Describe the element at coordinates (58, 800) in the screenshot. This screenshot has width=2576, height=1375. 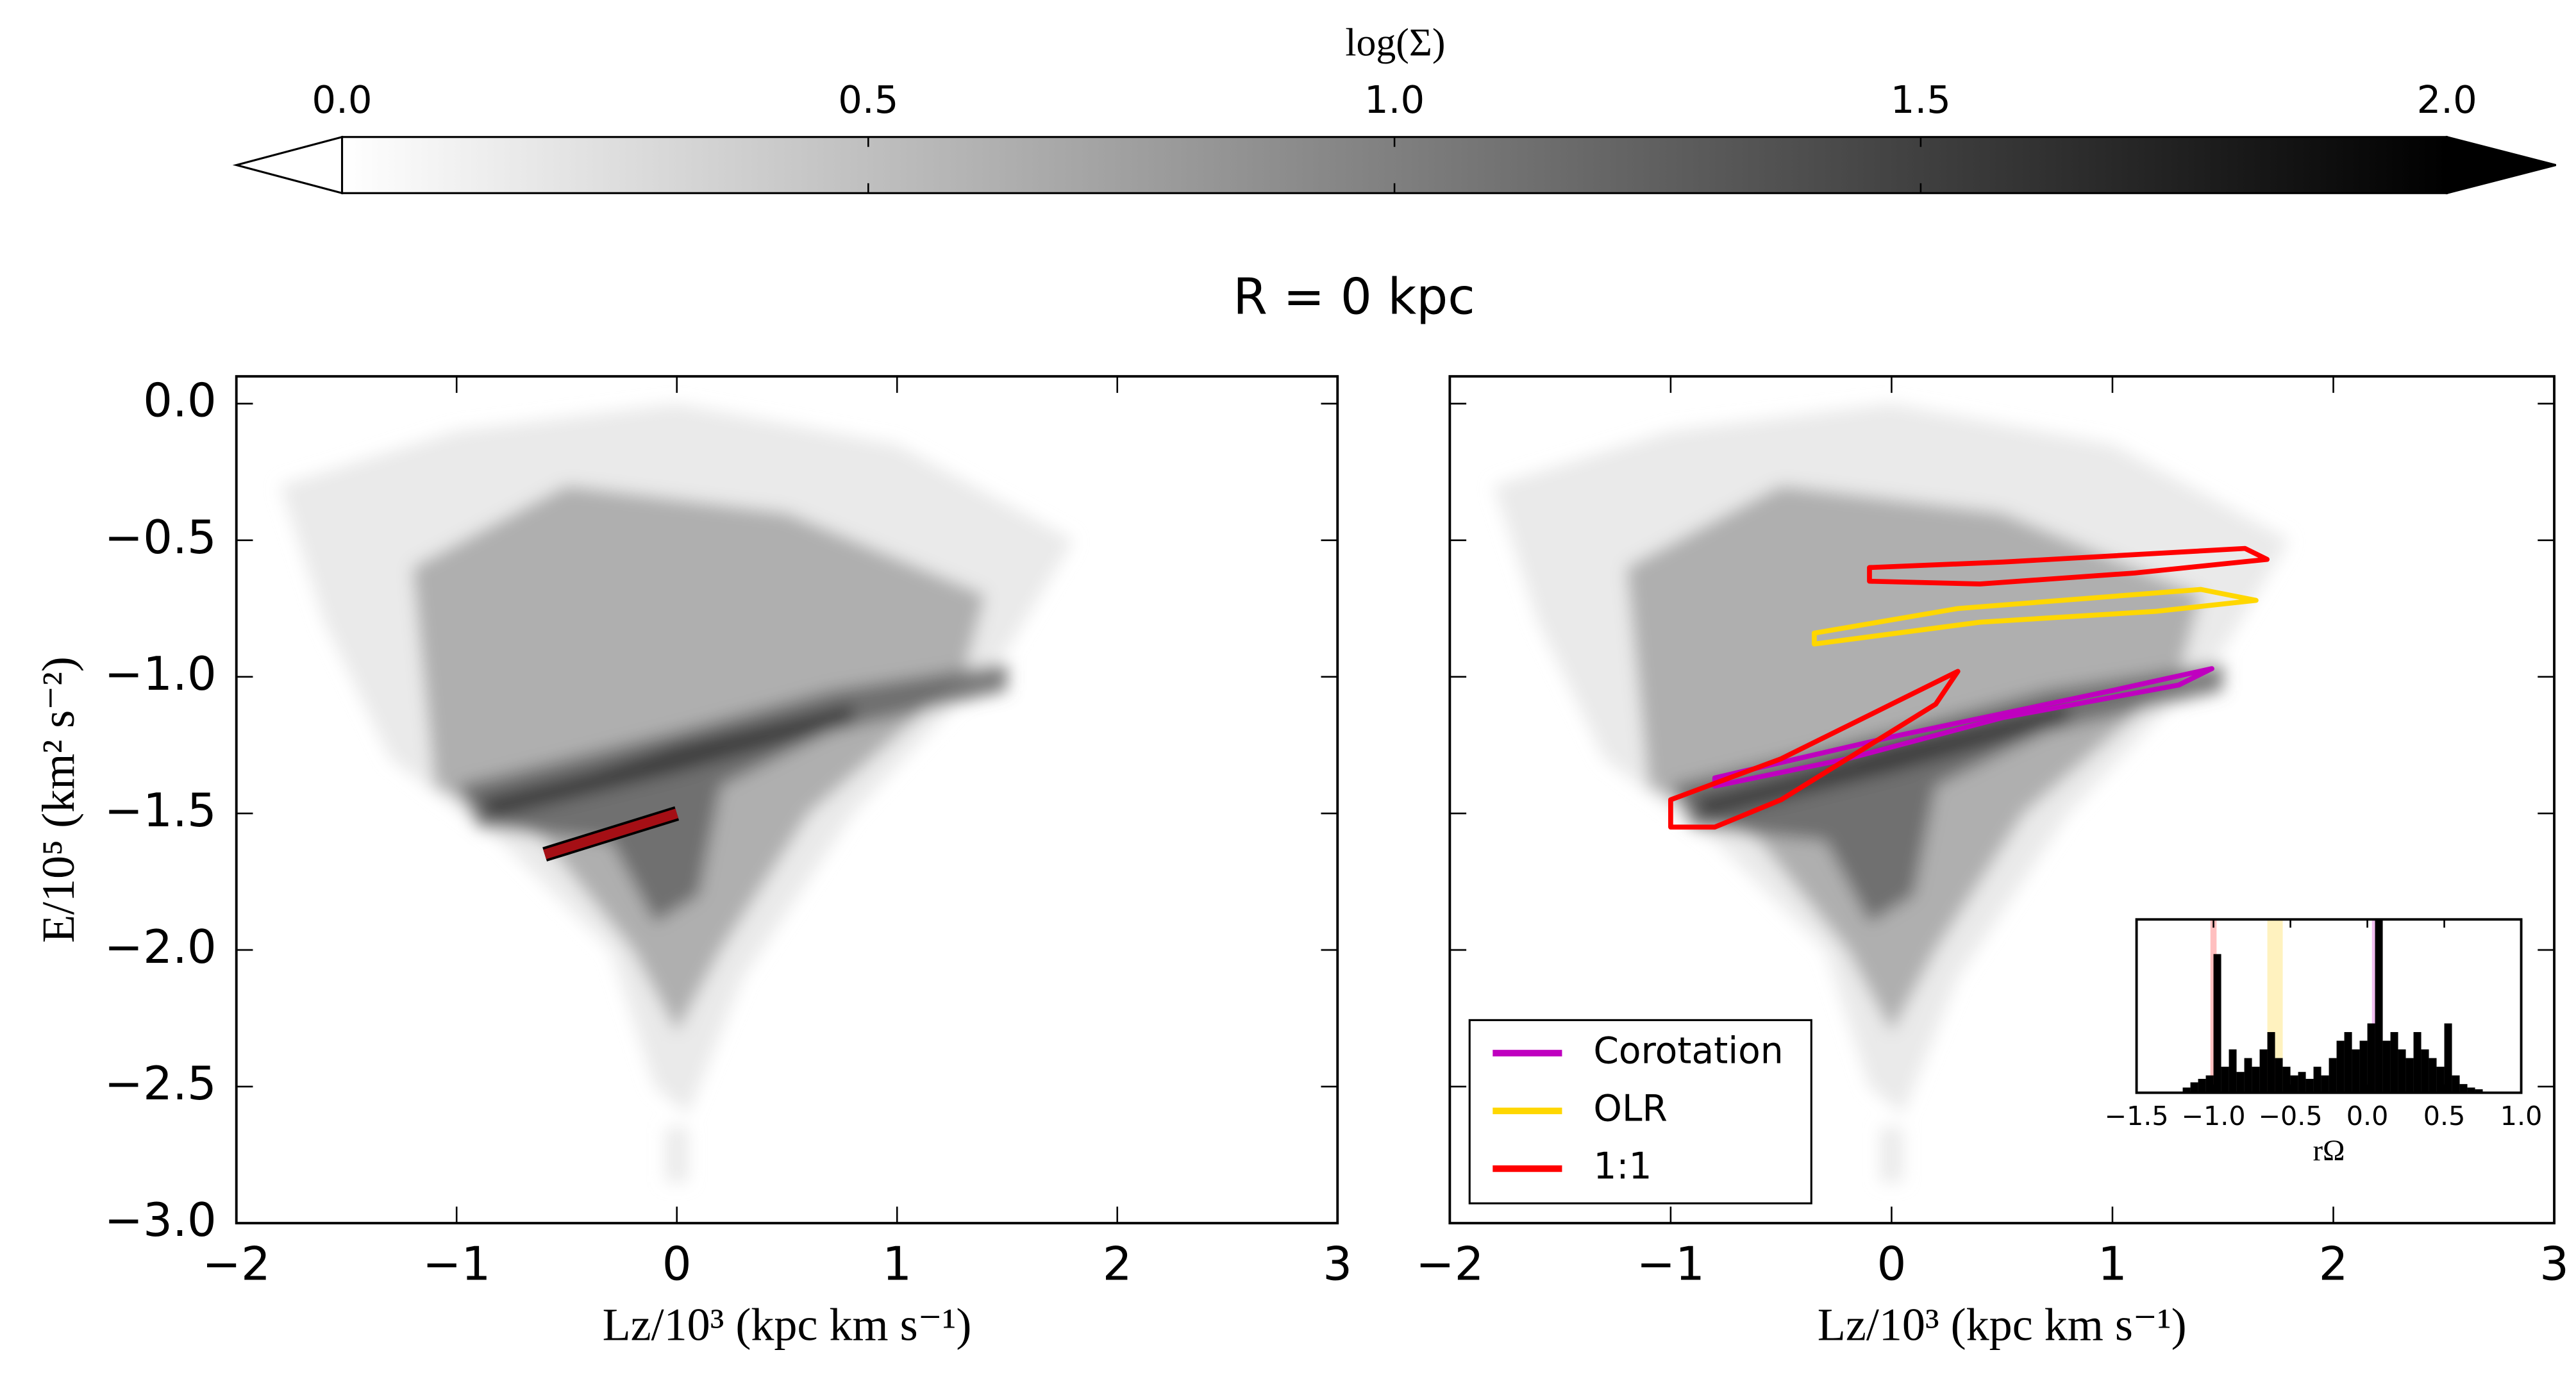
I see `y-axis-label: E/10⁵ (km² s⁻²)` at that location.